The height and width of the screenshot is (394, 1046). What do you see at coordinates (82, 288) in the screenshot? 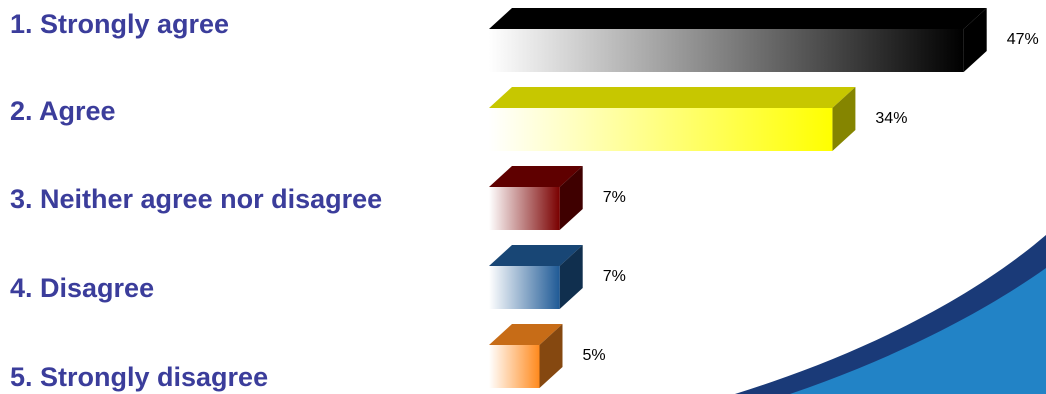
I see `category-label-4: 4. Disagree` at bounding box center [82, 288].